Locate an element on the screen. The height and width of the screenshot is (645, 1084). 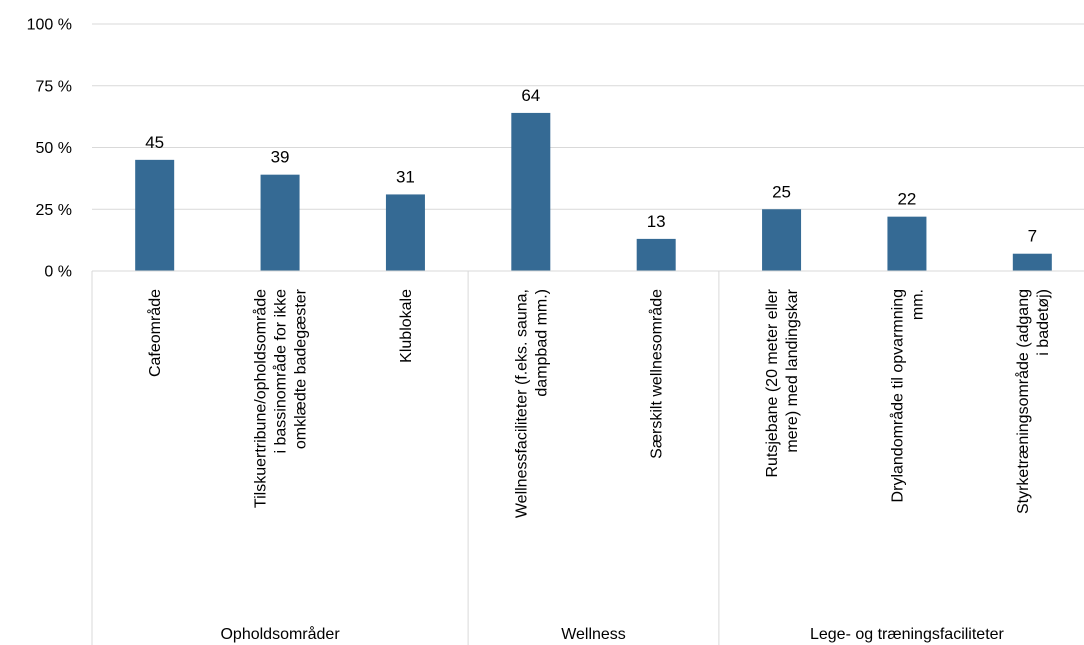
group-label: Lege- og træningsfaciliteter is located at coordinates (907, 634).